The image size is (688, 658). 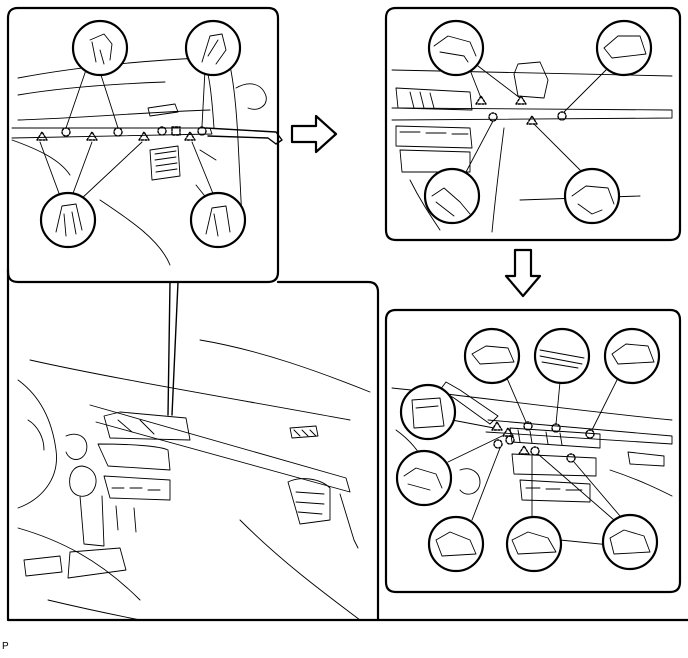 What do you see at coordinates (244, 136) in the screenshot?
I see `trim-strip-panel1` at bounding box center [244, 136].